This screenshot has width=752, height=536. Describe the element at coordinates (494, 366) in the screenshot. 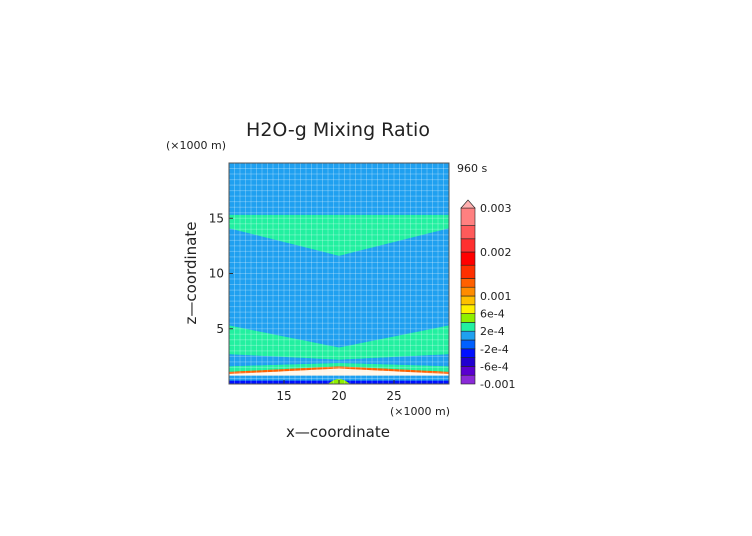

I see `colorbar-label: -6e-4` at that location.